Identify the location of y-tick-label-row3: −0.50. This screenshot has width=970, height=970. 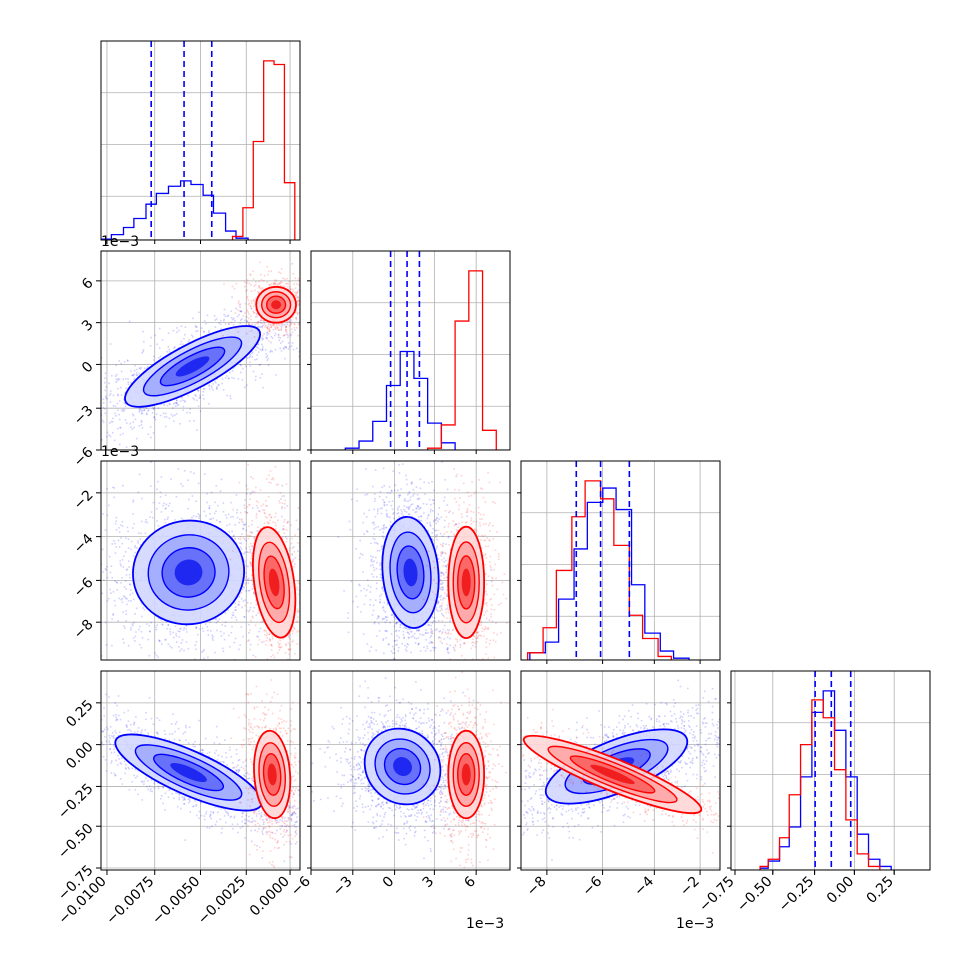
(76, 842).